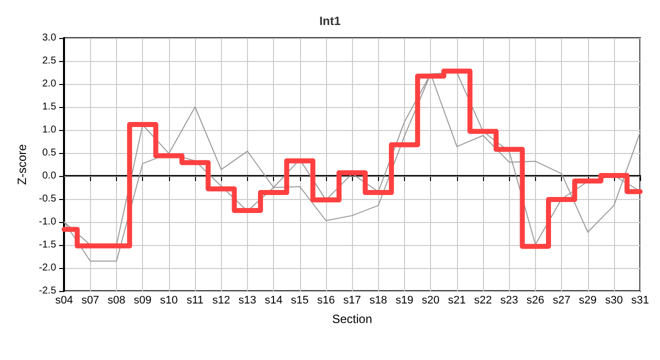 This screenshot has height=360, width=660. I want to click on y-tick-label: 2.5, so click(49, 61).